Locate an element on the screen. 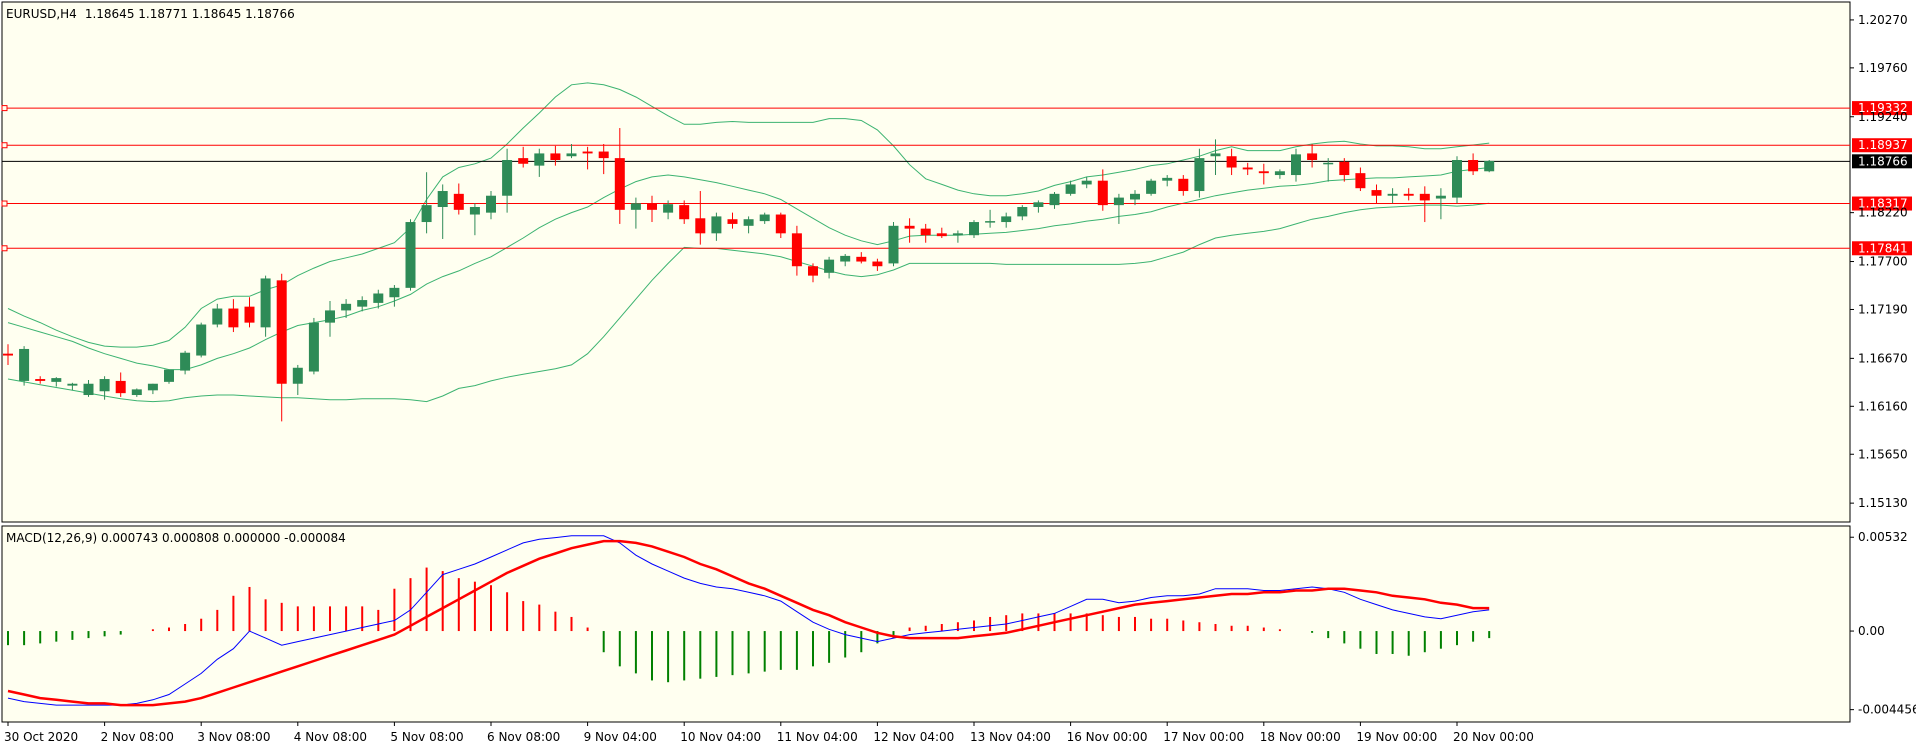 Image resolution: width=1916 pixels, height=748 pixels. price-tag-label-2: 1.18317 is located at coordinates (1883, 204).